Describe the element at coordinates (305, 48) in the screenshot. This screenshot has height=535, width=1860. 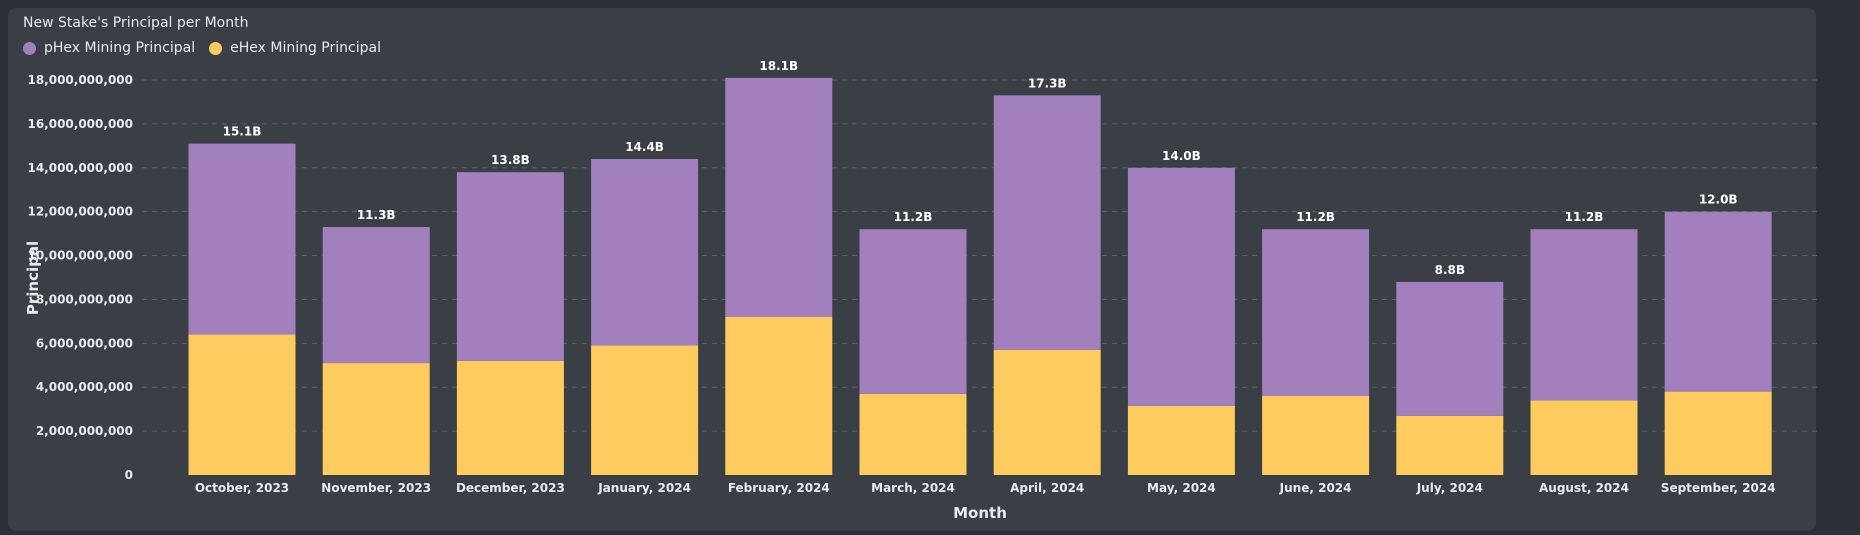
I see `legend-label-ehex: eHex Mining Principal` at that location.